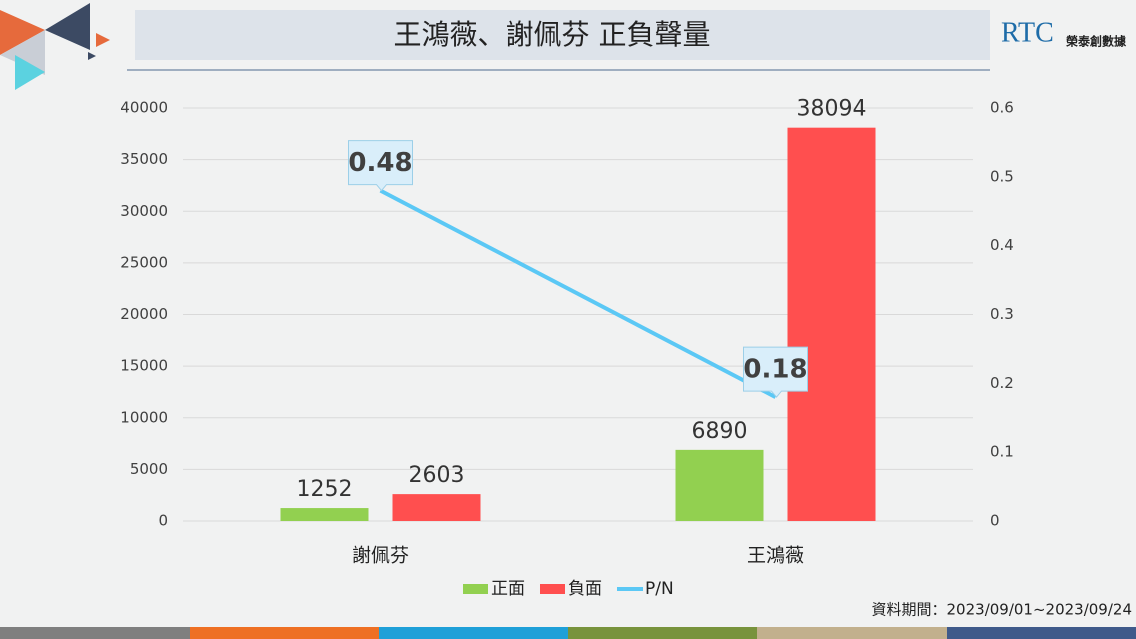 Image resolution: width=1136 pixels, height=639 pixels. I want to click on title-bar, so click(562, 35).